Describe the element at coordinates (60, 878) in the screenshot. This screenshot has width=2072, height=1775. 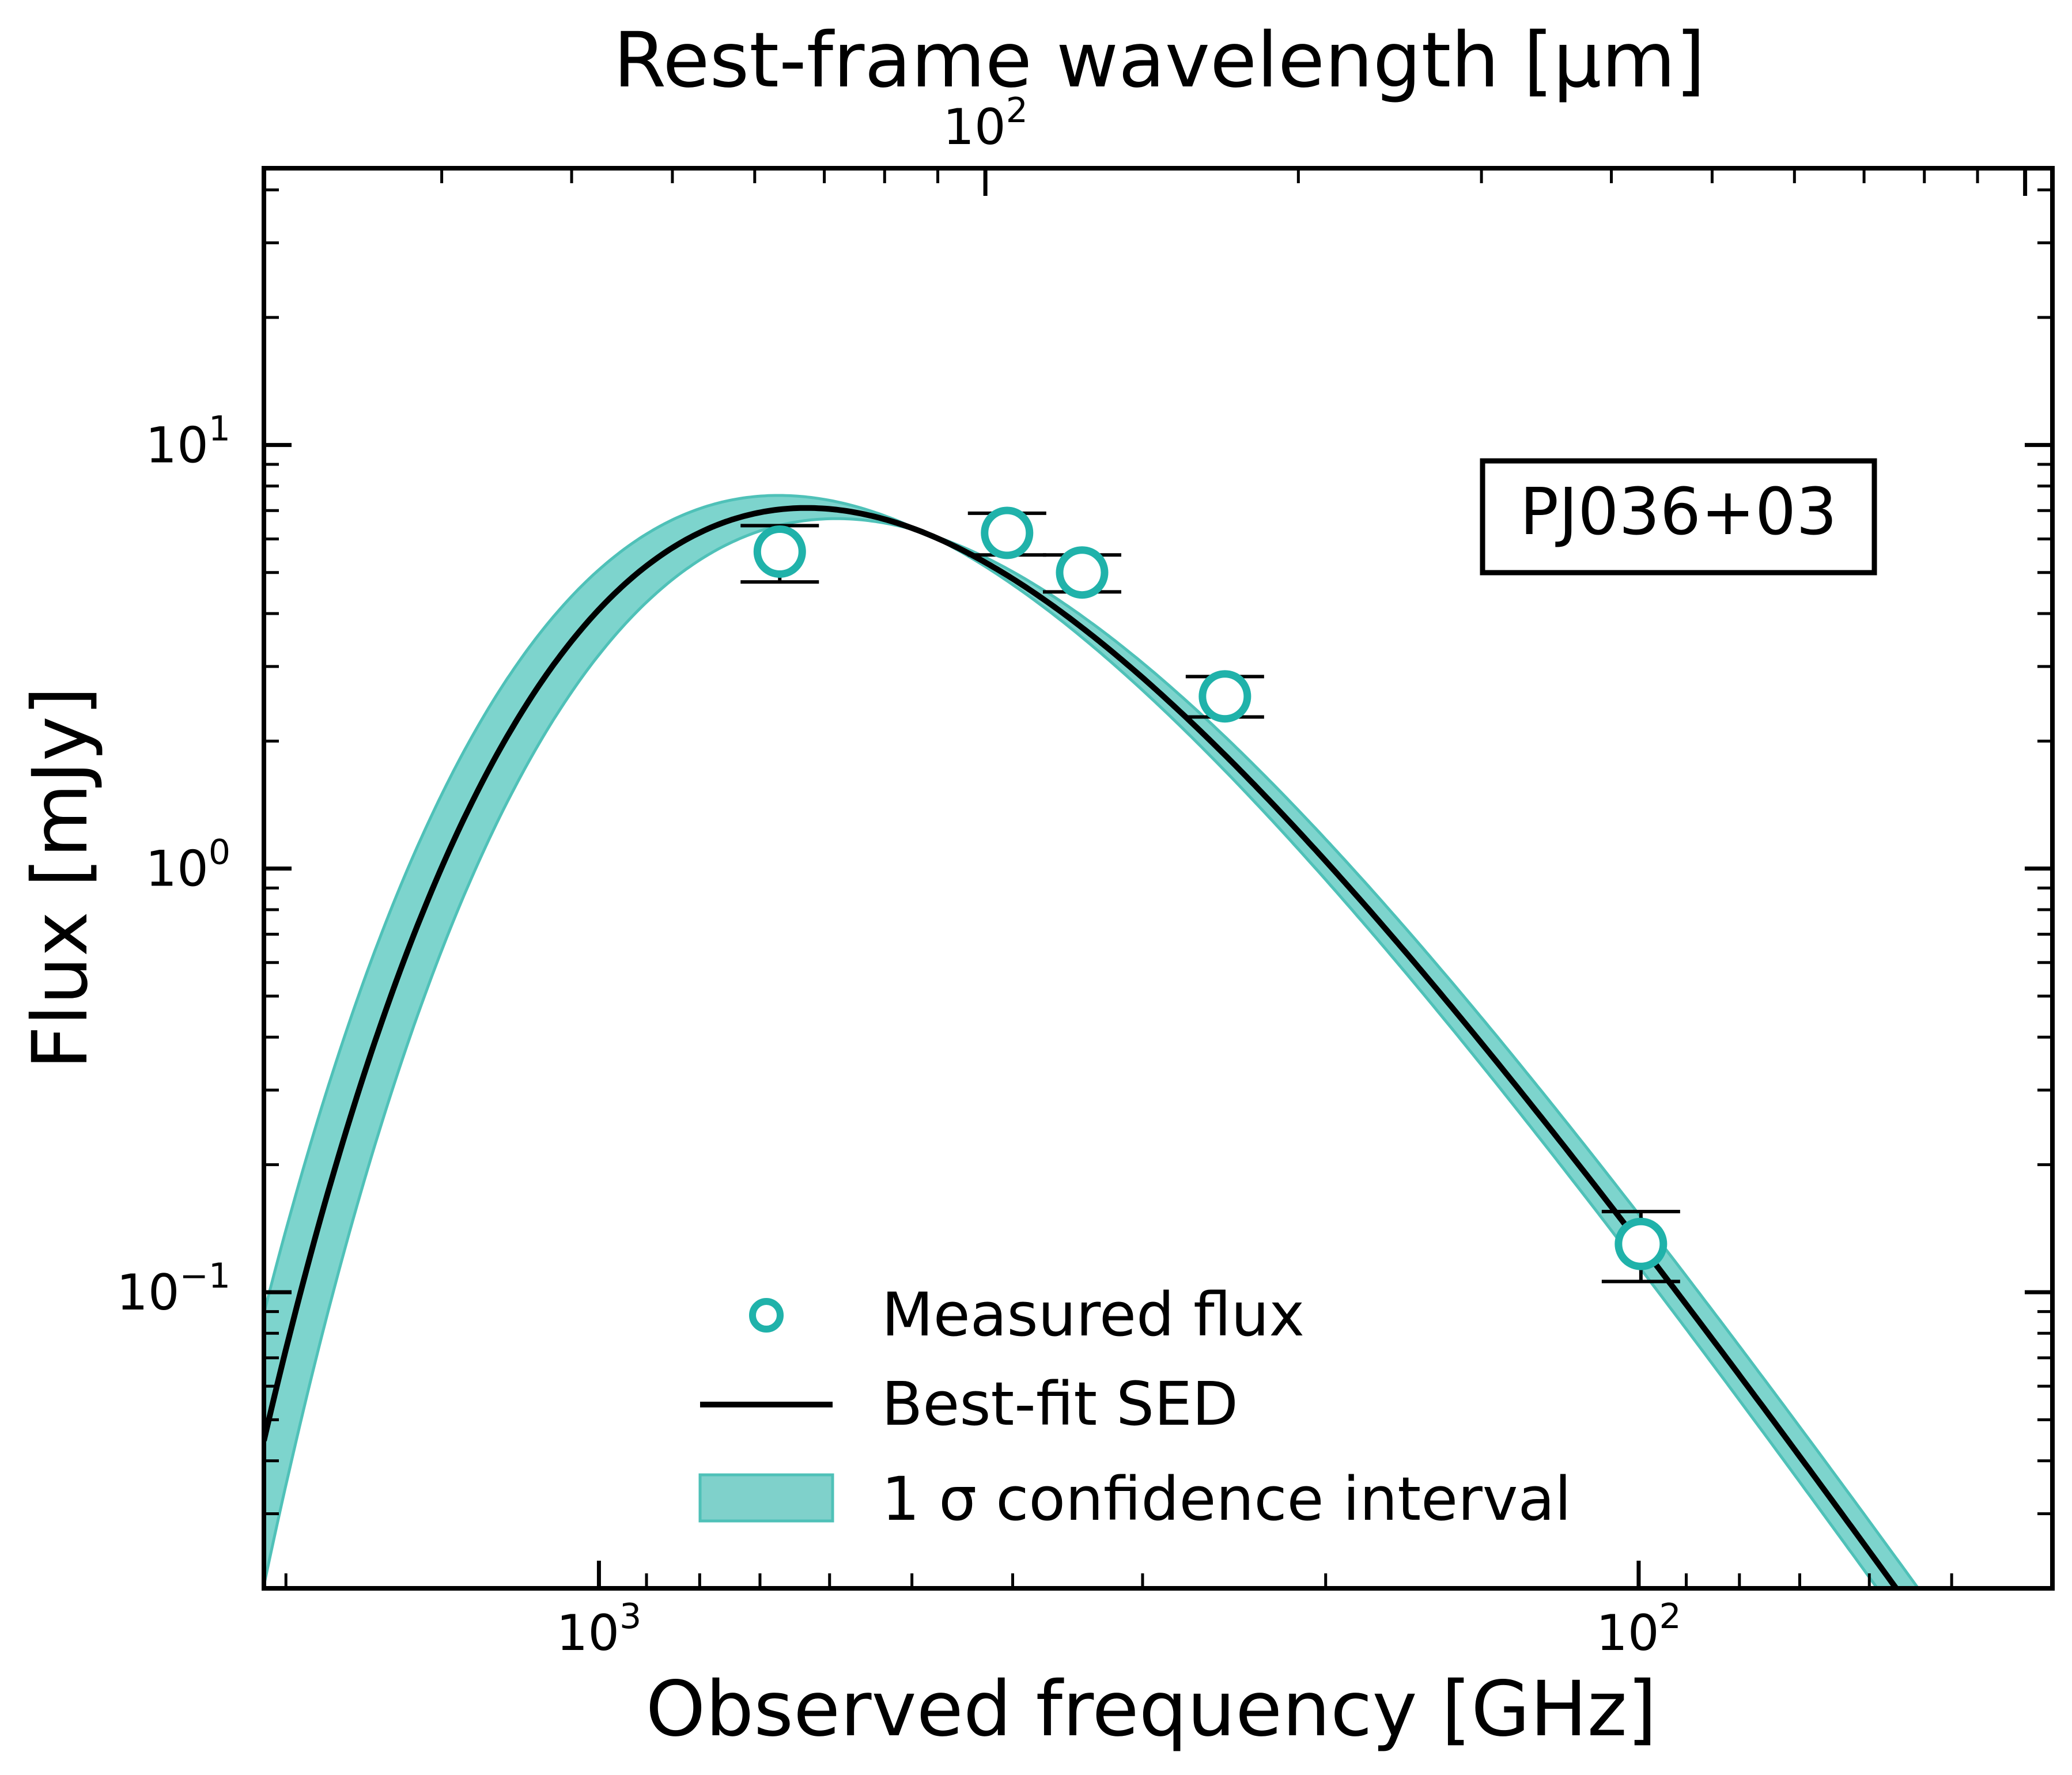
I see `y-axis-title: Flux [mJy]` at that location.